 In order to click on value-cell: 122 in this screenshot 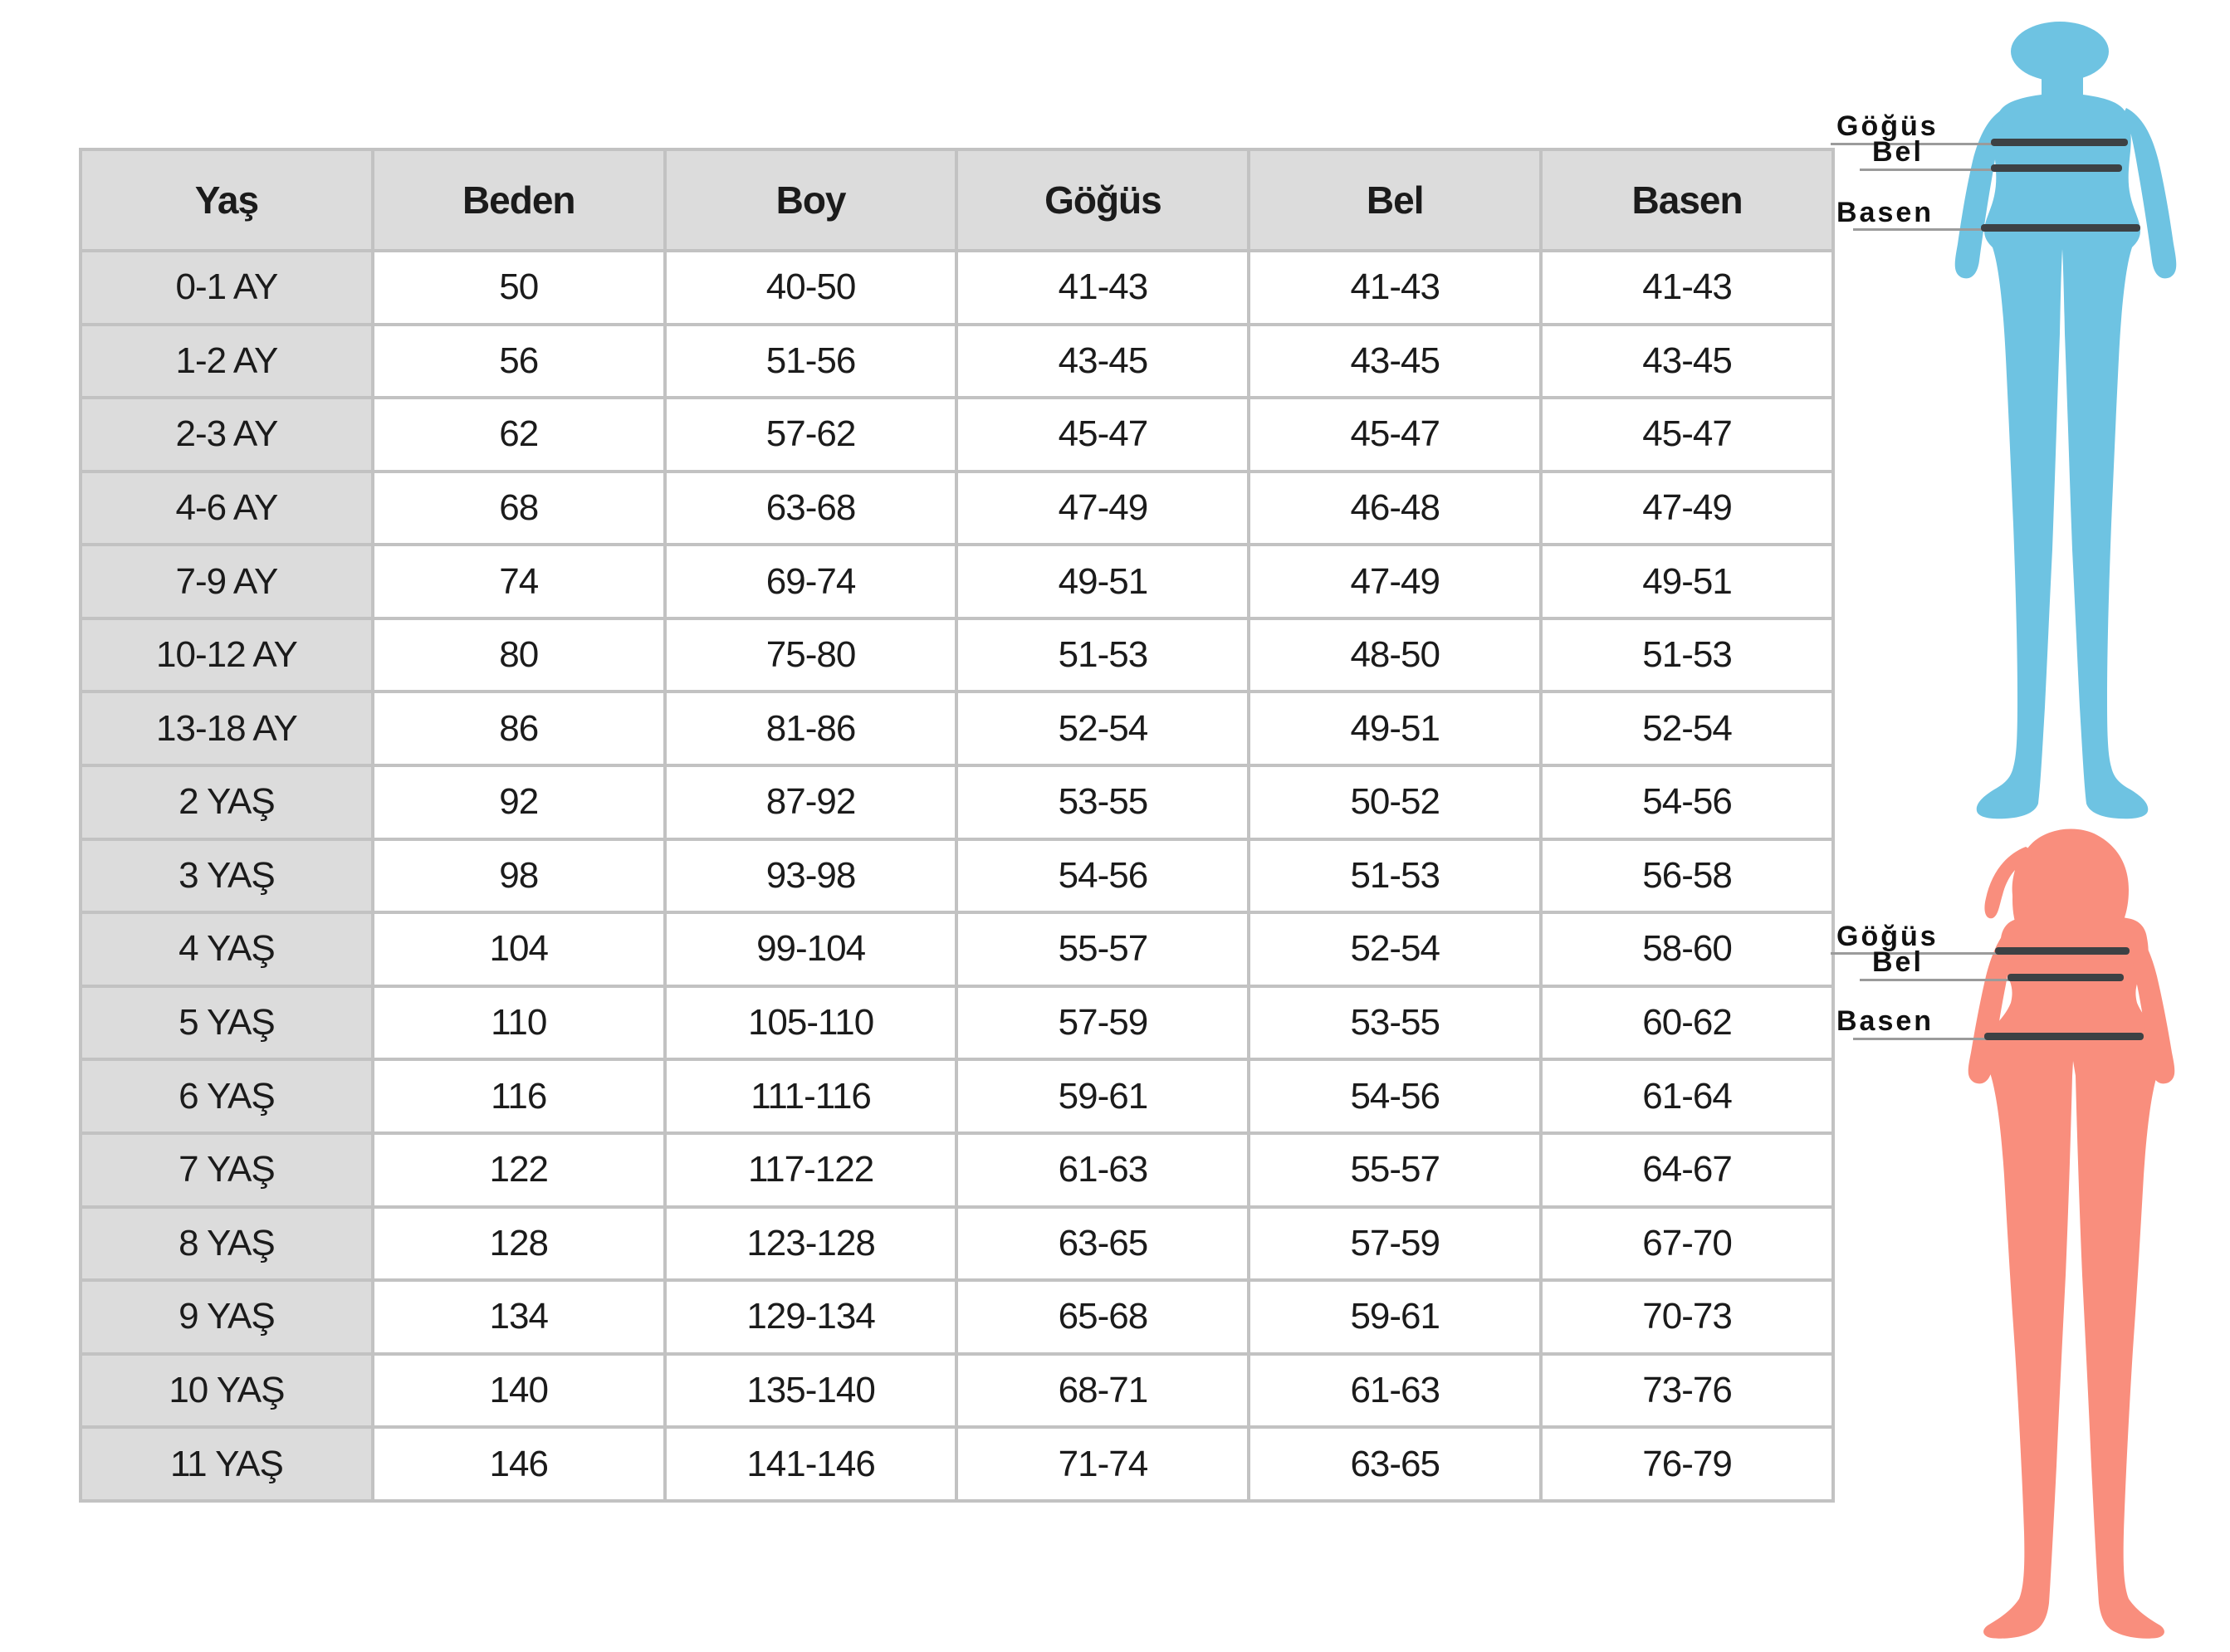, I will do `click(518, 1170)`.